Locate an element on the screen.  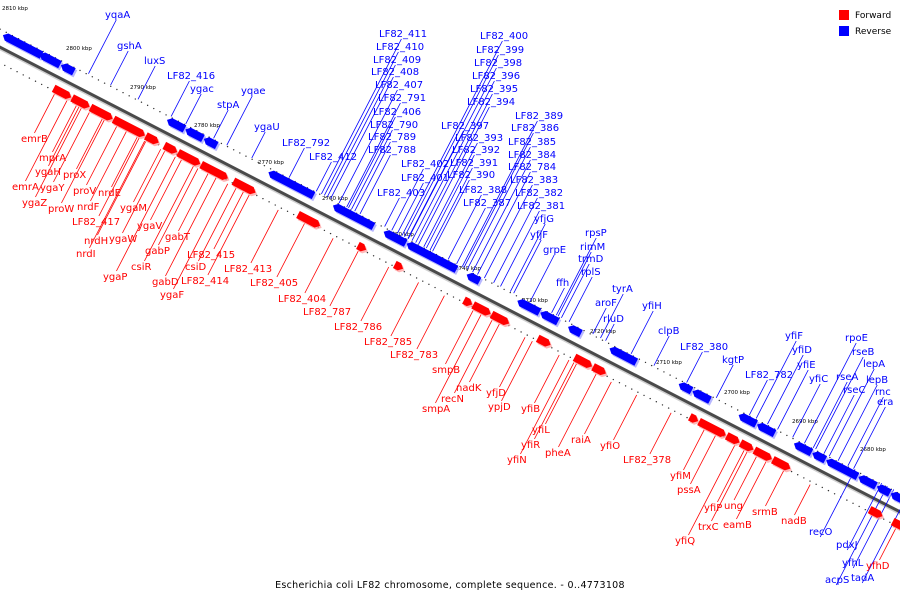
gene-label-lf82-390: LF82_390 is located at coordinates (471, 175).